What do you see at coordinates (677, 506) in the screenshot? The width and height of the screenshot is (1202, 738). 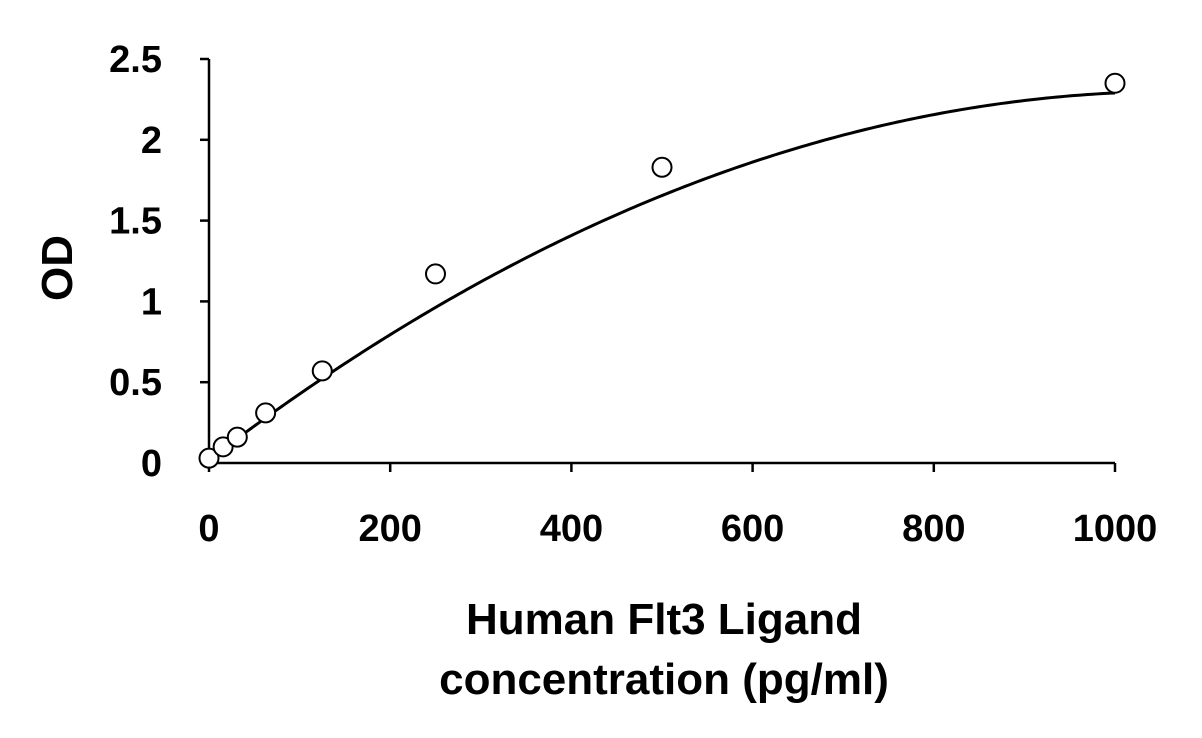 I see `x-ticks: 0 200 400 600 800 1000` at bounding box center [677, 506].